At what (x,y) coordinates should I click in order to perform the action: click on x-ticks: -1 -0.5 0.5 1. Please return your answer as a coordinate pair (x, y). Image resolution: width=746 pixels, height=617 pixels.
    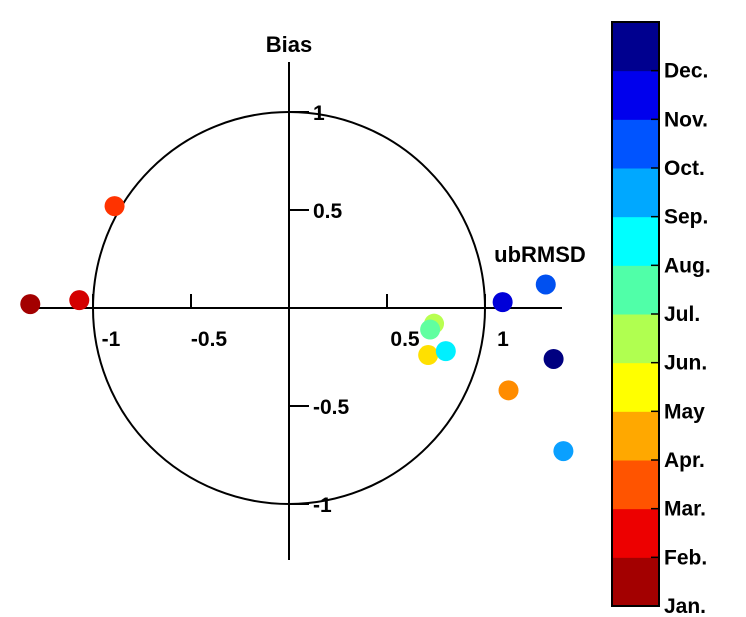
    Looking at the image, I should click on (300, 322).